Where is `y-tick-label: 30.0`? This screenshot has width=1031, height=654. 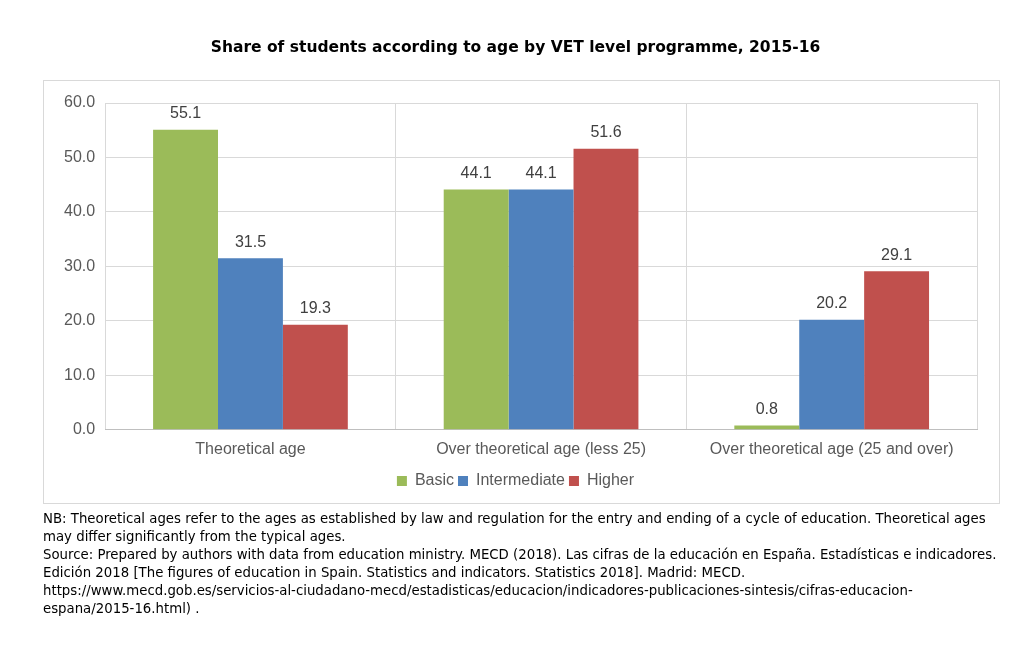
y-tick-label: 30.0 is located at coordinates (80, 265).